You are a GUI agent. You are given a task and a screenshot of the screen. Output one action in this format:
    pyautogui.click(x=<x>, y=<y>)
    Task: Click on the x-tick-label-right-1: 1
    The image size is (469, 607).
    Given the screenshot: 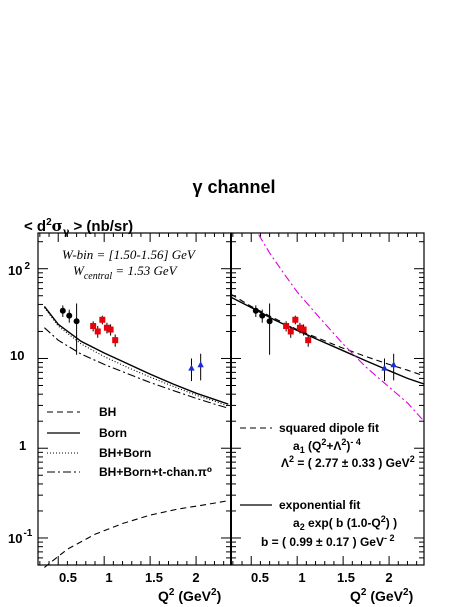 What is the action you would take?
    pyautogui.click(x=301, y=577)
    